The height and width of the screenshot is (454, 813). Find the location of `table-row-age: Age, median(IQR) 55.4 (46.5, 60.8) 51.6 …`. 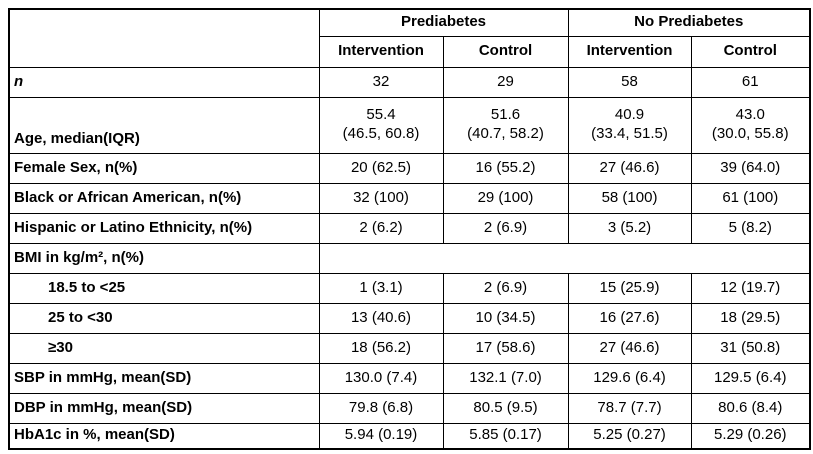

table-row-age: Age, median(IQR) 55.4 (46.5, 60.8) 51.6 … is located at coordinates (409, 125).